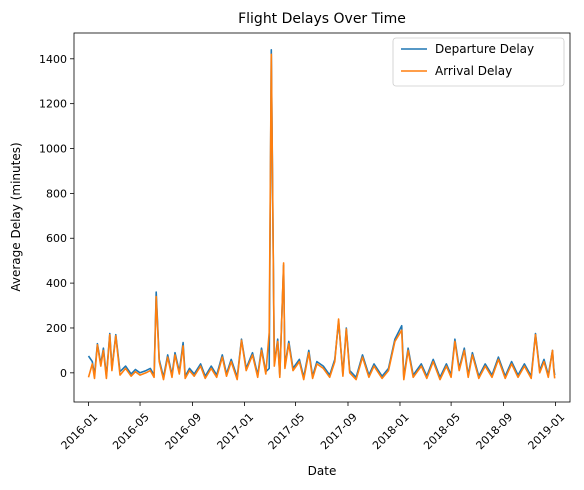 This screenshot has width=584, height=490. I want to click on y-axis-label: Average Delay (minutes), so click(16, 216).